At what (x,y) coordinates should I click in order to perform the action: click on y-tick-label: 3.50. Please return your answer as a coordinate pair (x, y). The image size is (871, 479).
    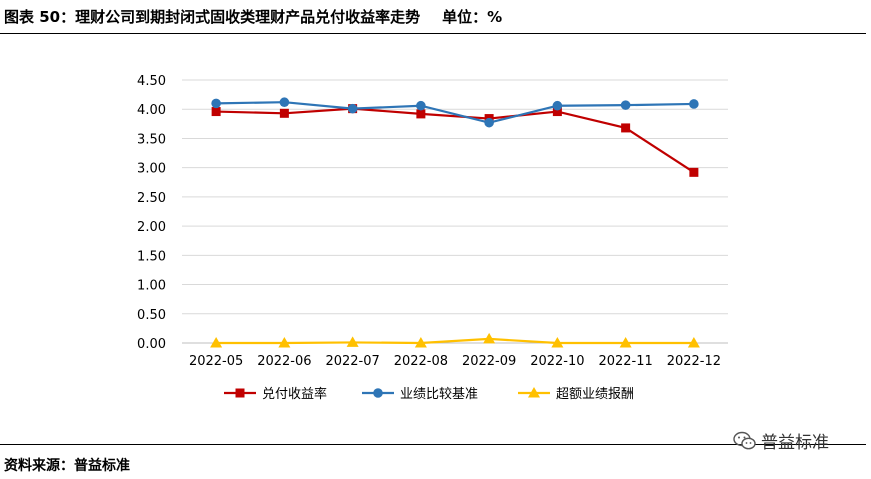
    Looking at the image, I should click on (151, 139).